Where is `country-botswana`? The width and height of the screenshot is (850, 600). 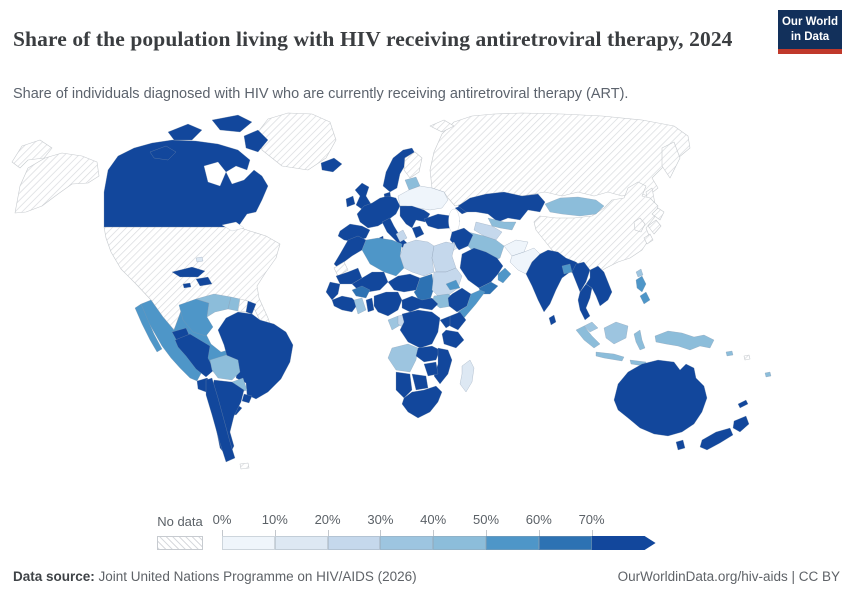 country-botswana is located at coordinates (420, 382).